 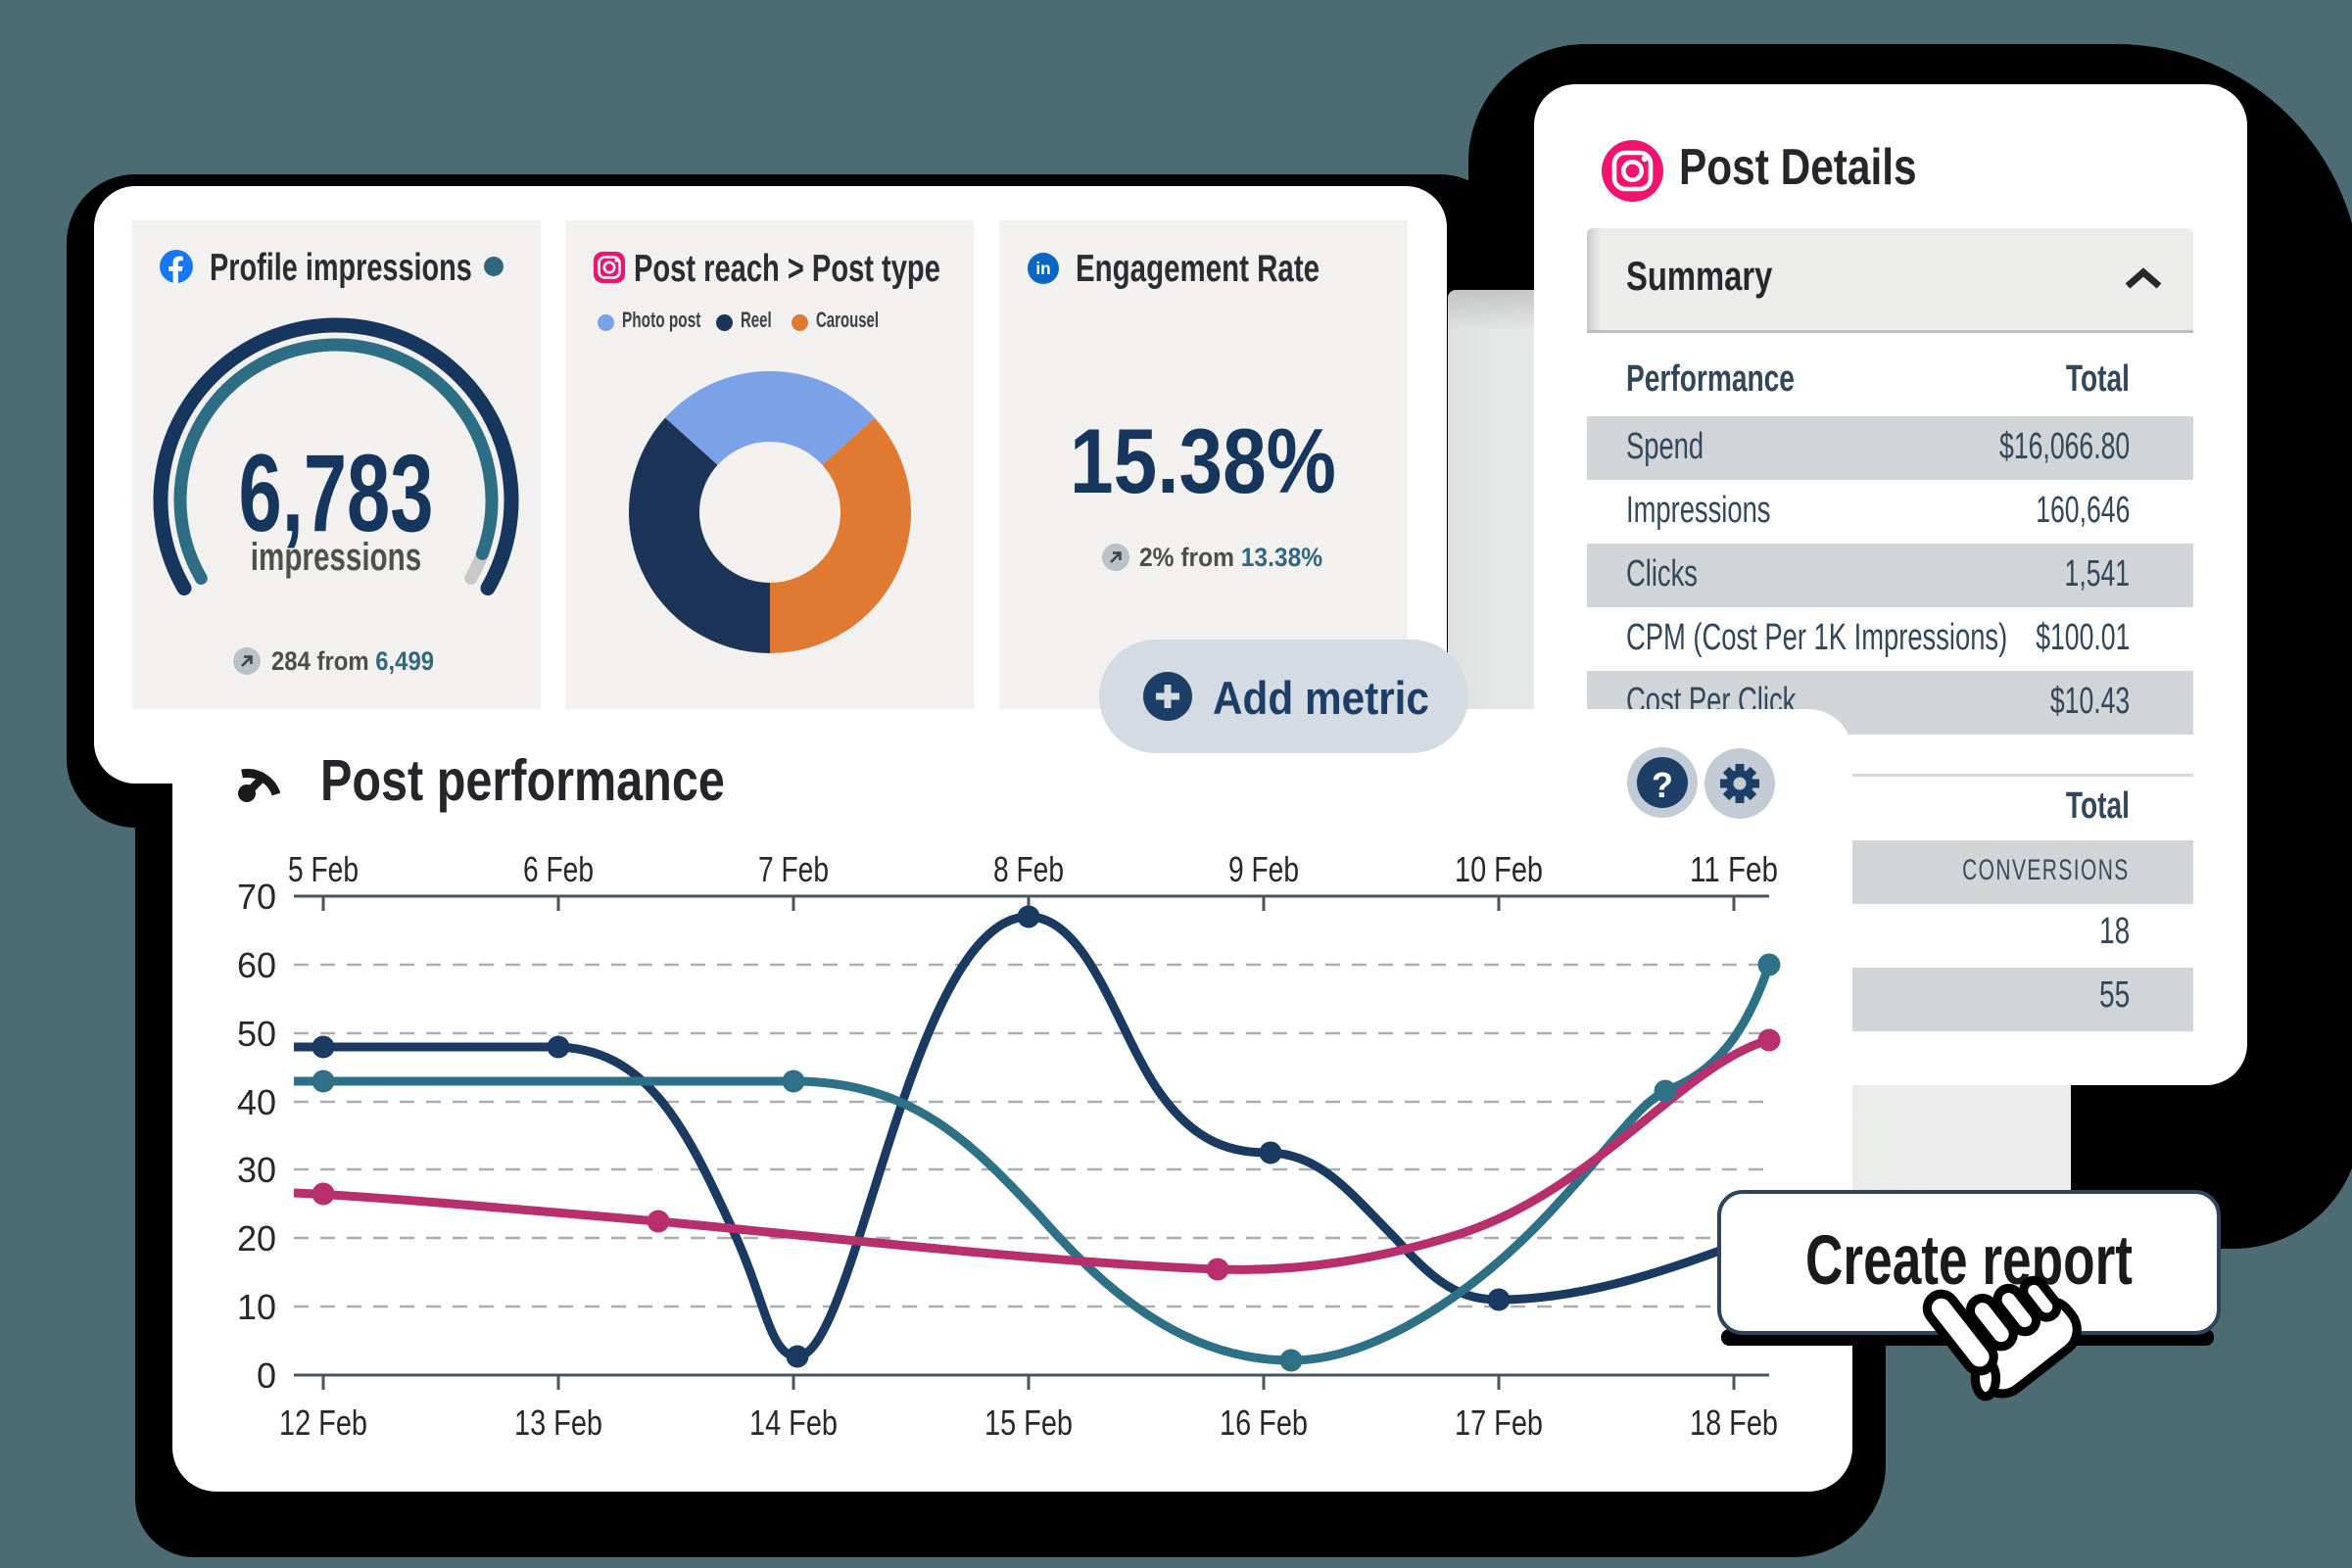 What do you see at coordinates (1263, 869) in the screenshot?
I see `svg-text: 9 Feb` at bounding box center [1263, 869].